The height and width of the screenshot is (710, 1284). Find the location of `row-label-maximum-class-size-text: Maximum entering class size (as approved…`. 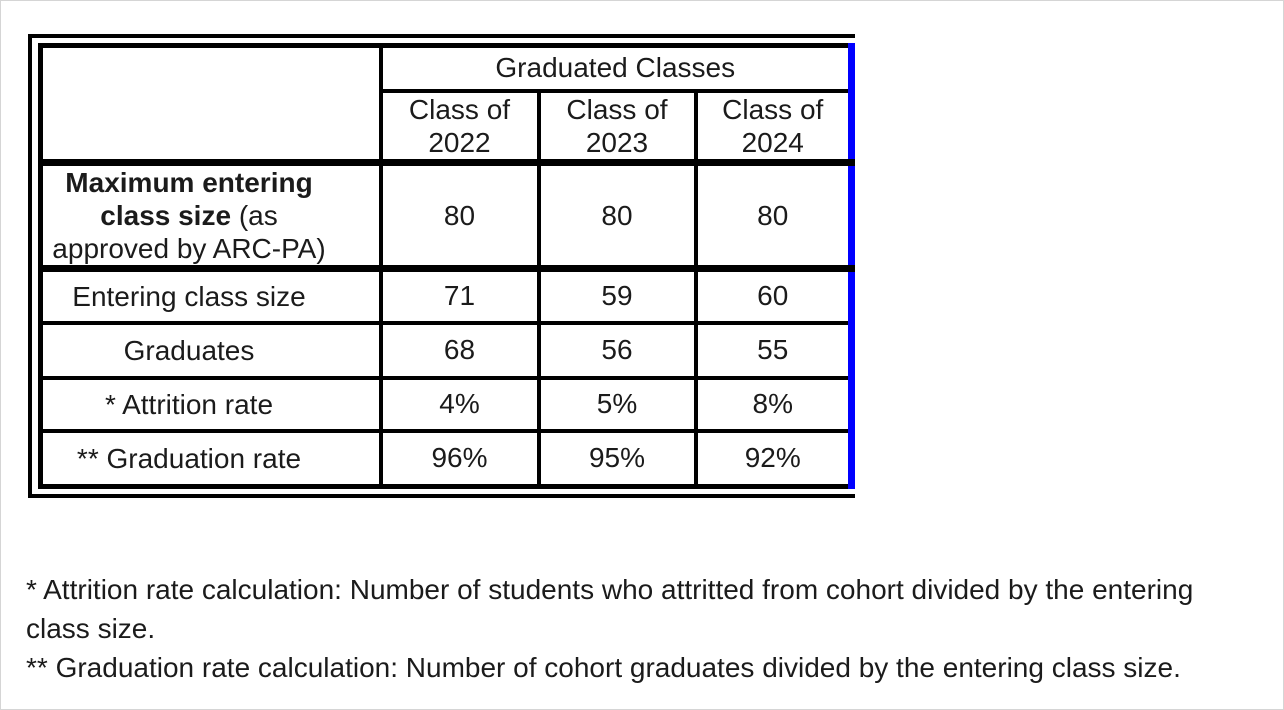

row-label-maximum-class-size-text: Maximum entering class size (as approved… is located at coordinates (189, 215).